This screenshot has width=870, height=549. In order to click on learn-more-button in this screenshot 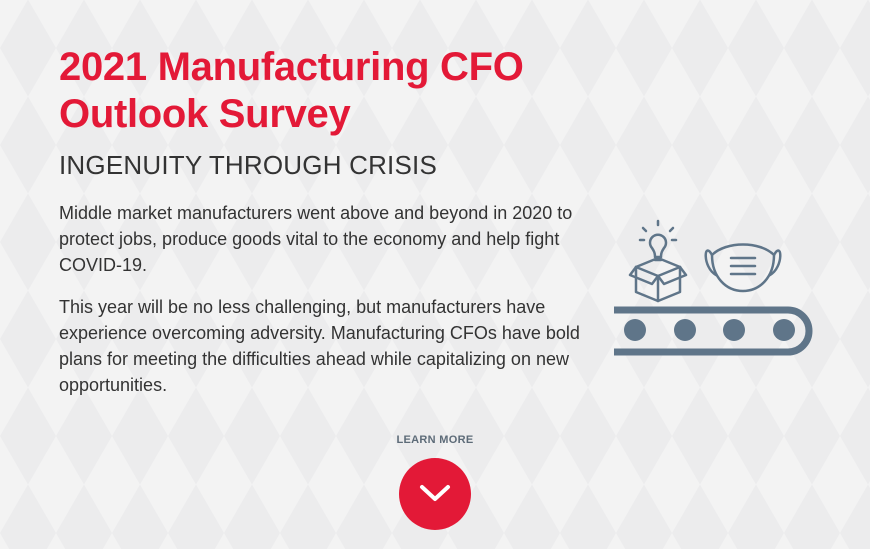, I will do `click(435, 494)`.